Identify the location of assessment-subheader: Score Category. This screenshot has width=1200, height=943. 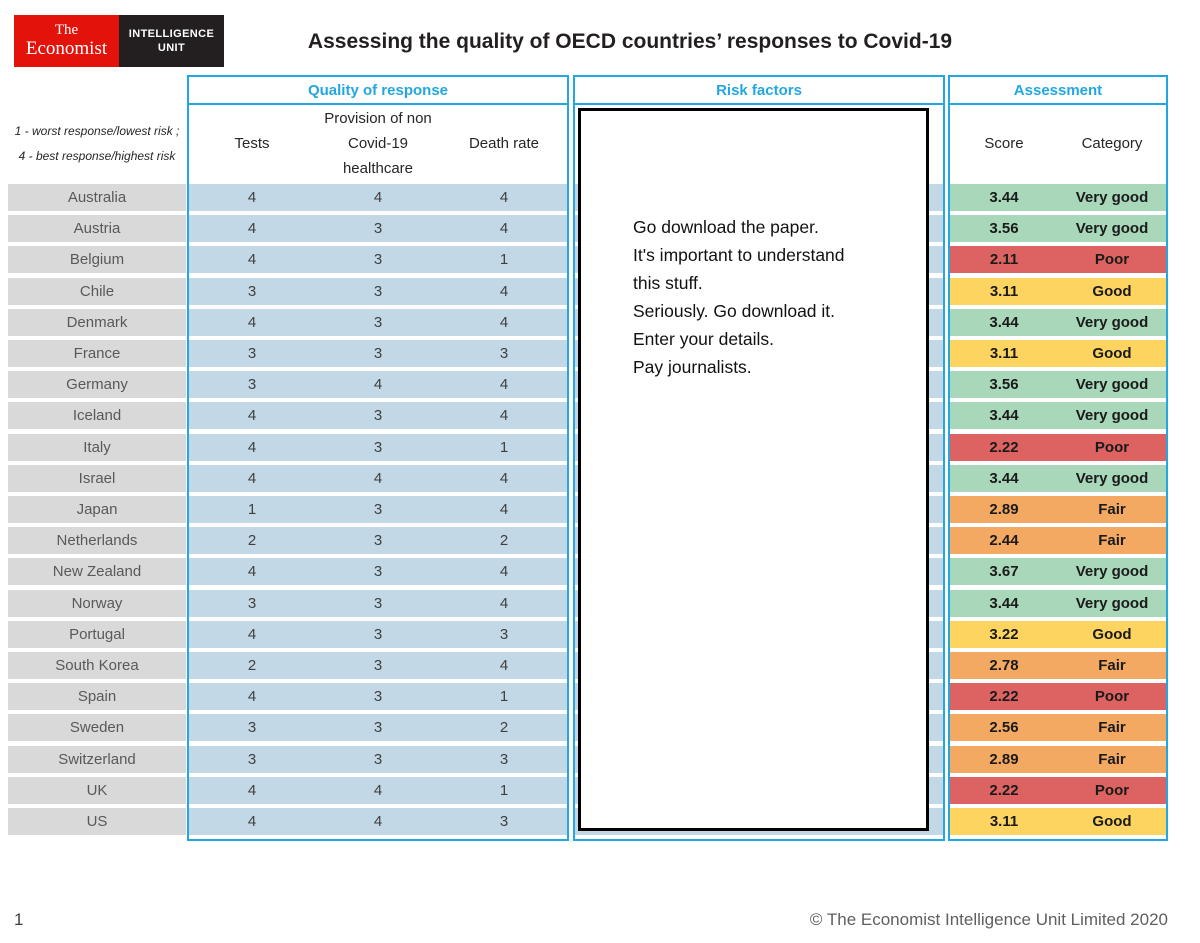
(1058, 143).